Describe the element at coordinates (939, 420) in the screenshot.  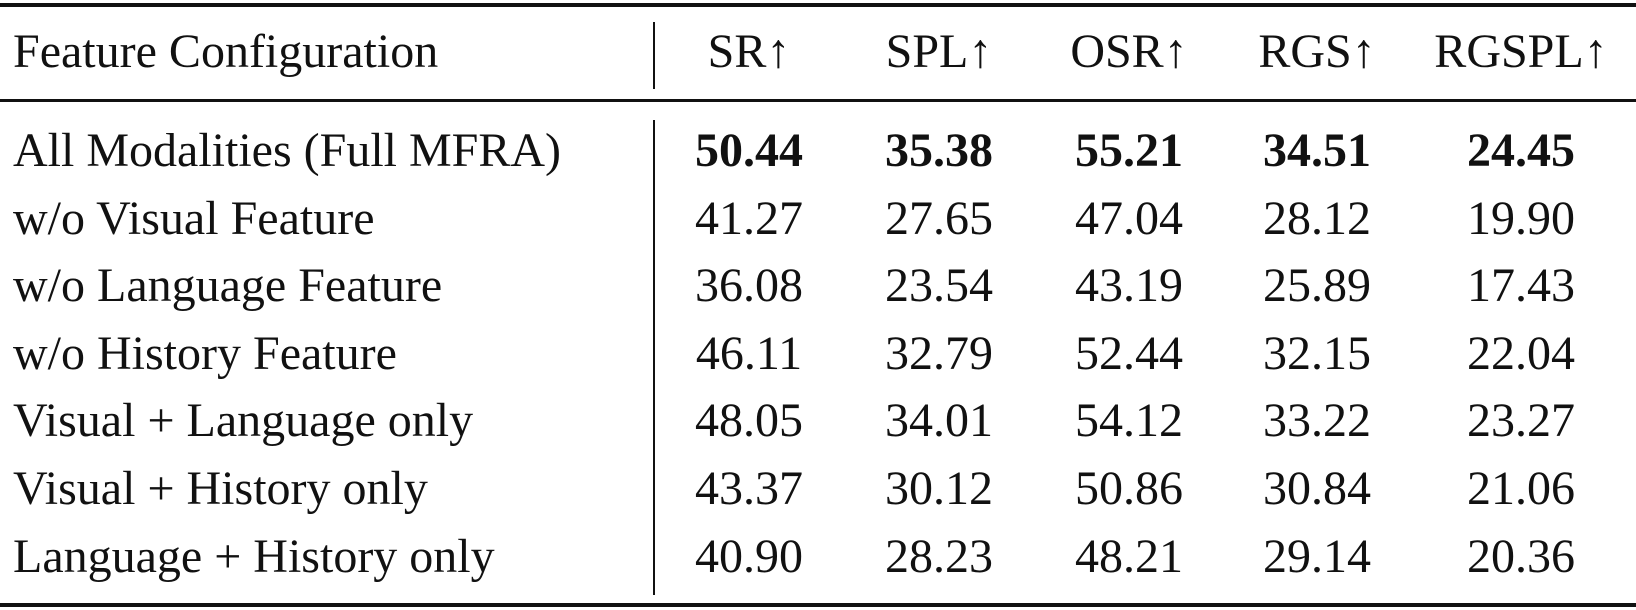
I see `value-cell: 34.01` at that location.